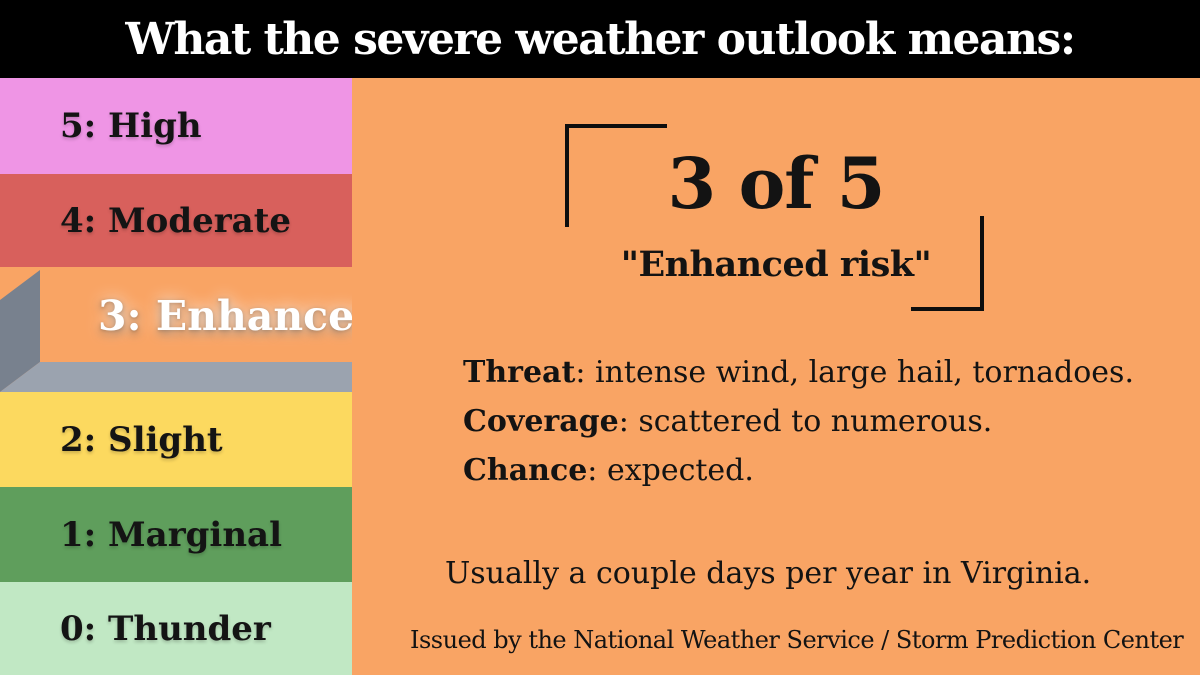 The height and width of the screenshot is (675, 1200). What do you see at coordinates (798, 470) in the screenshot?
I see `attribute-line-chance: Chance: expected.` at bounding box center [798, 470].